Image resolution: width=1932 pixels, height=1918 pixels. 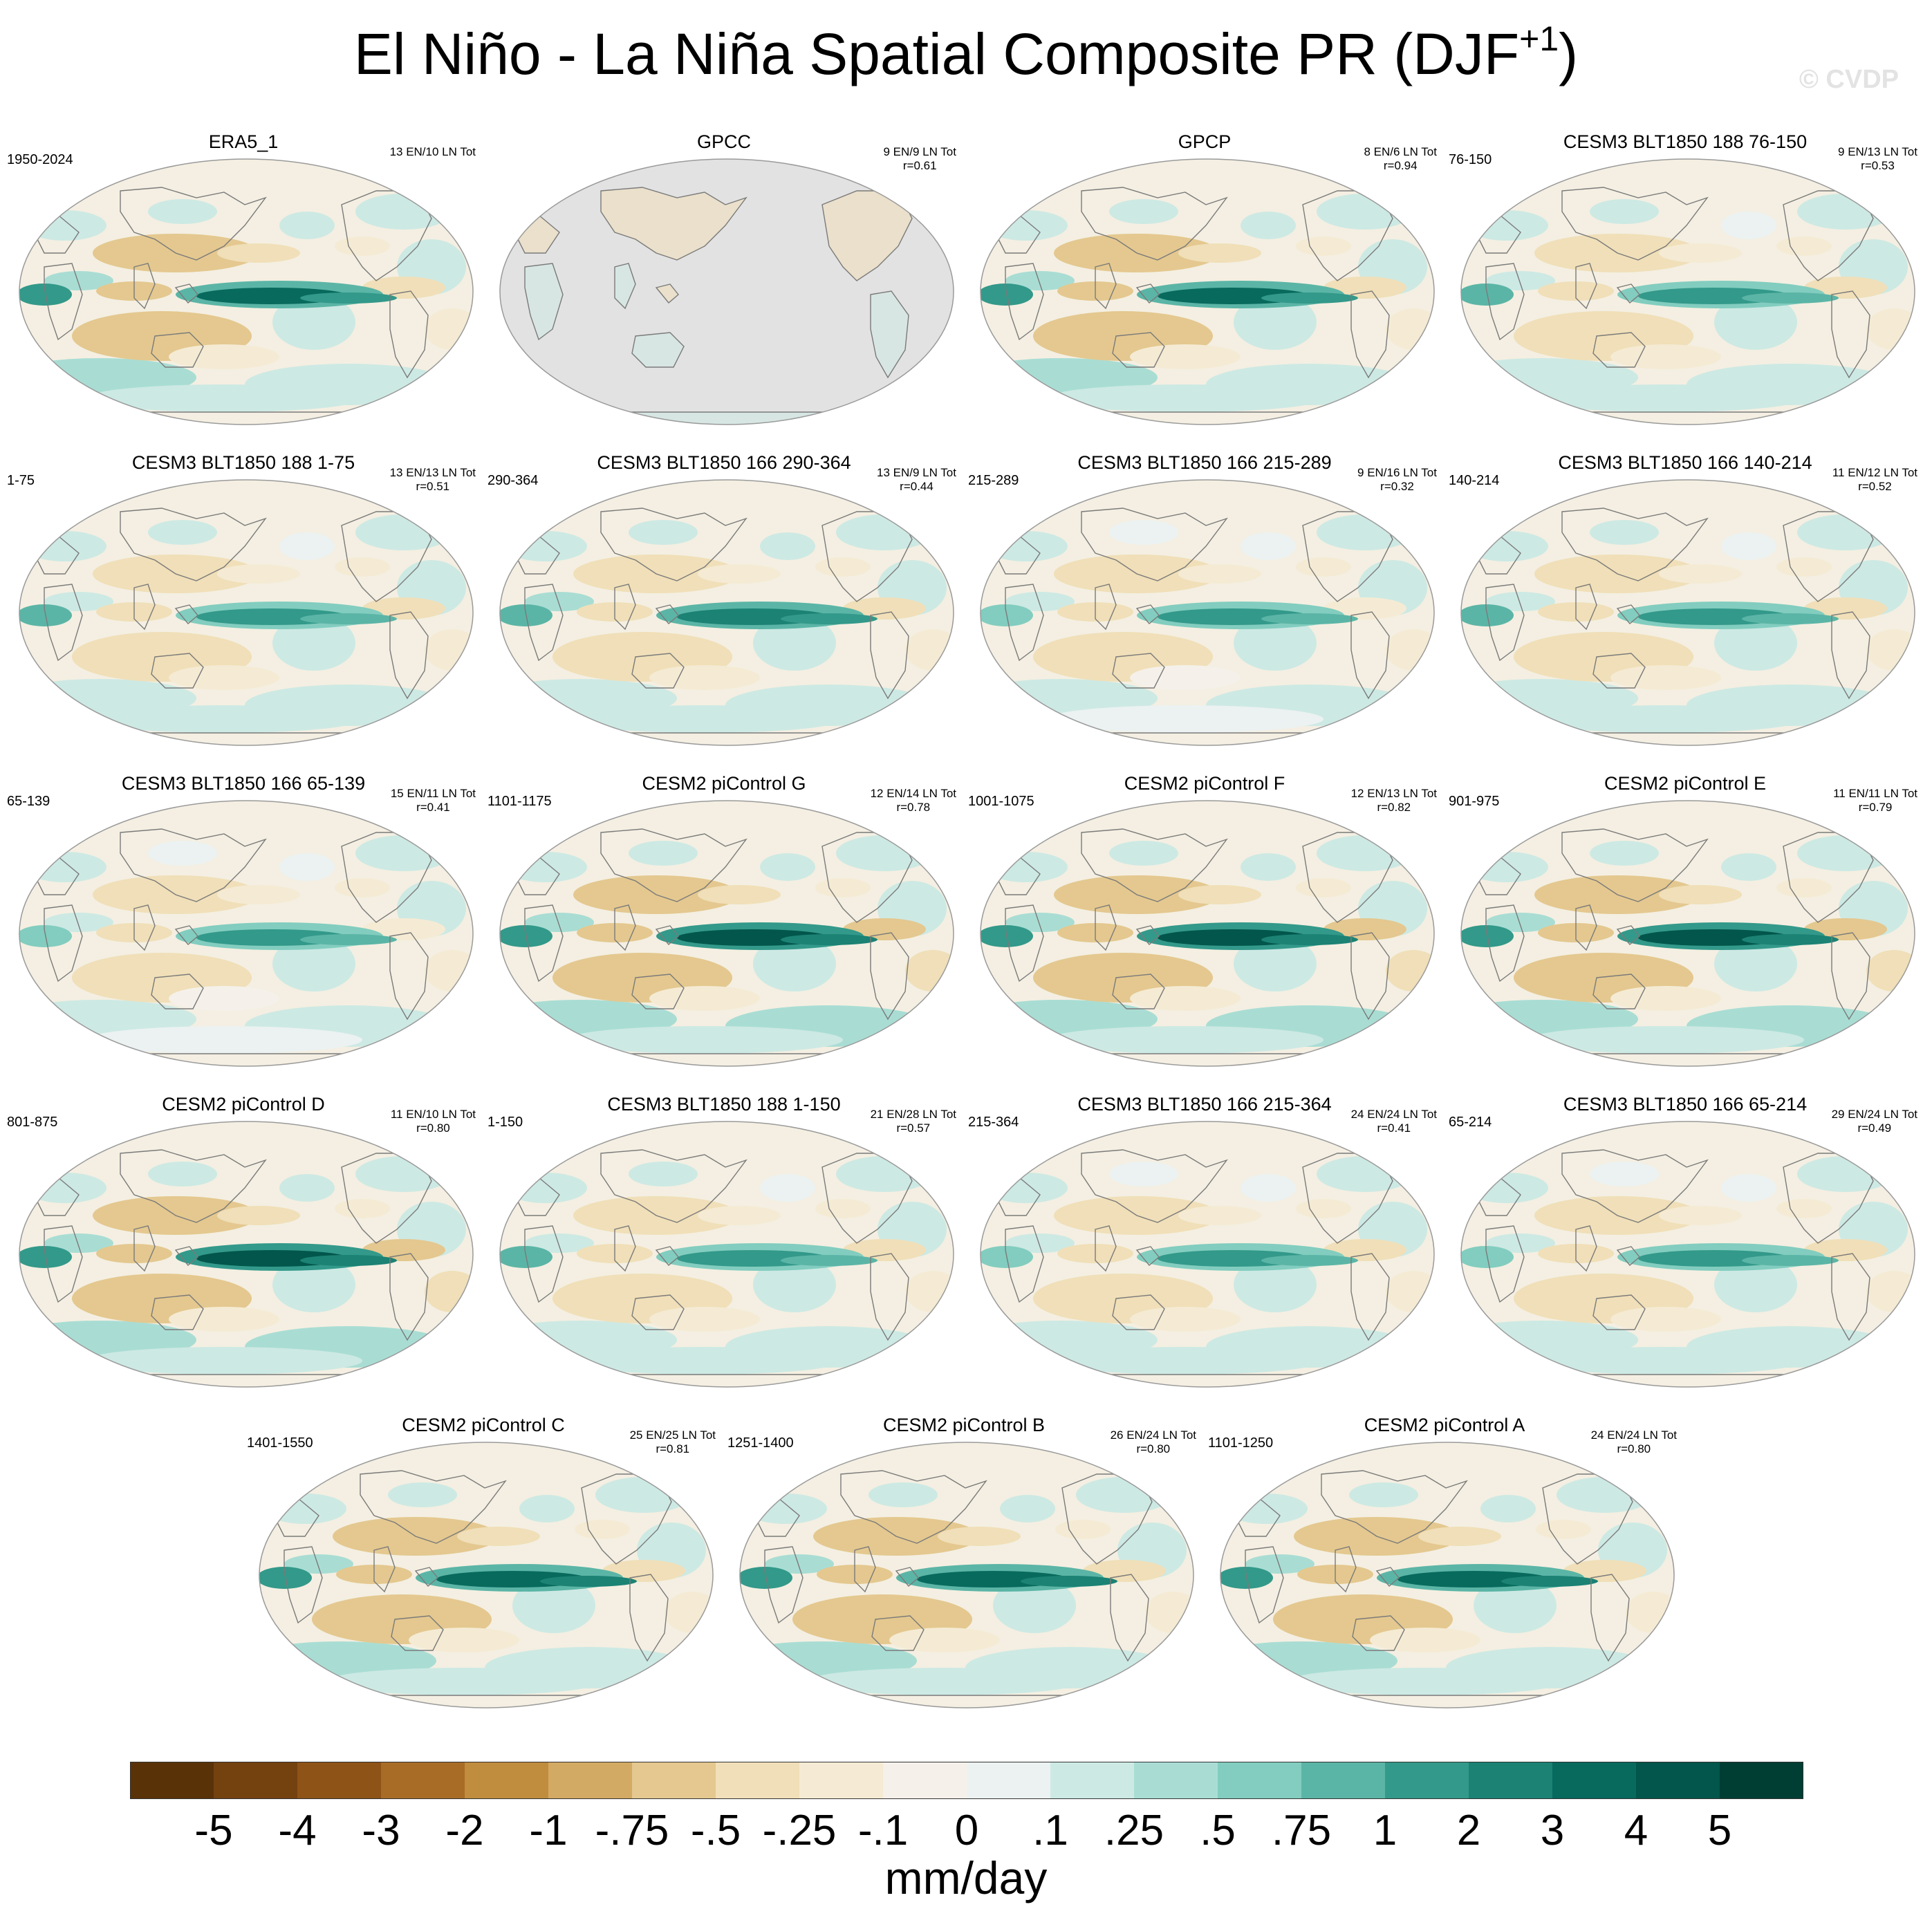 I want to click on colorbar-tick-label: 4, so click(x=1636, y=1830).